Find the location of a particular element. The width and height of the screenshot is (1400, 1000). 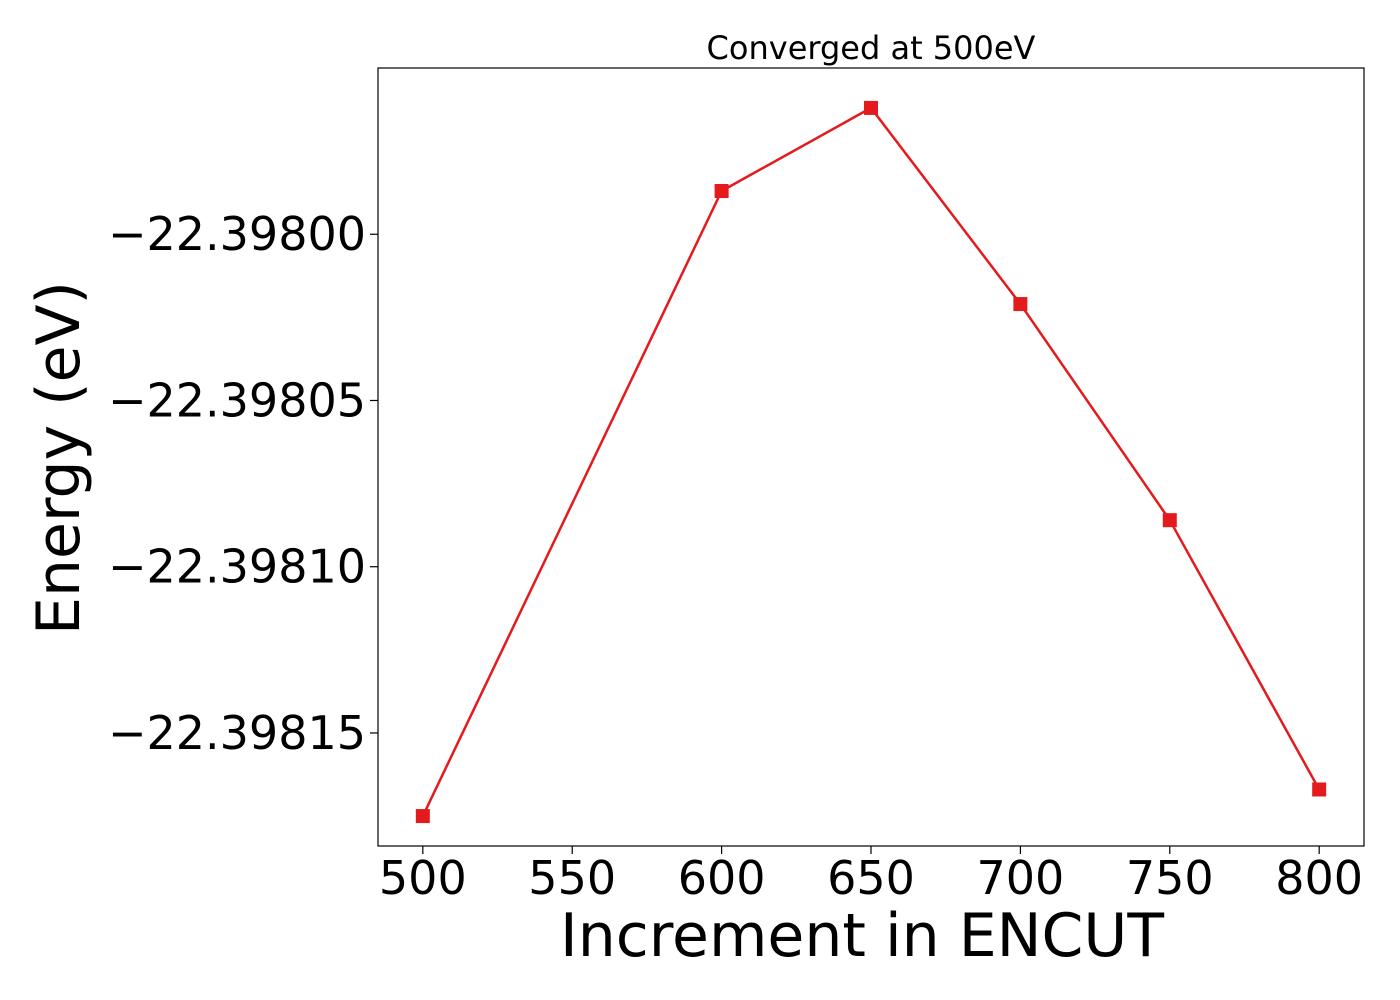

x-tick-label: 600 is located at coordinates (722, 878).